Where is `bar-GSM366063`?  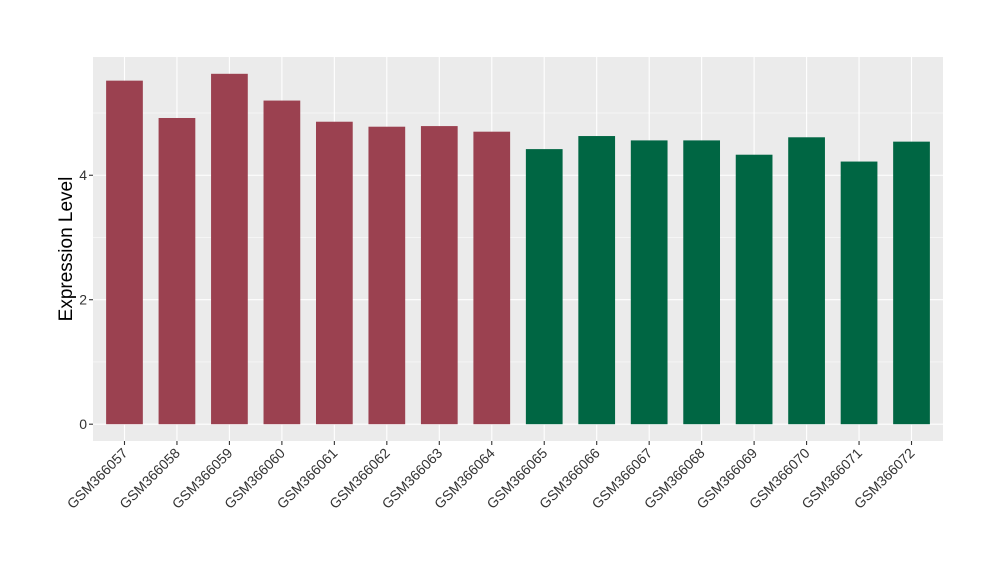
bar-GSM366063 is located at coordinates (439, 275).